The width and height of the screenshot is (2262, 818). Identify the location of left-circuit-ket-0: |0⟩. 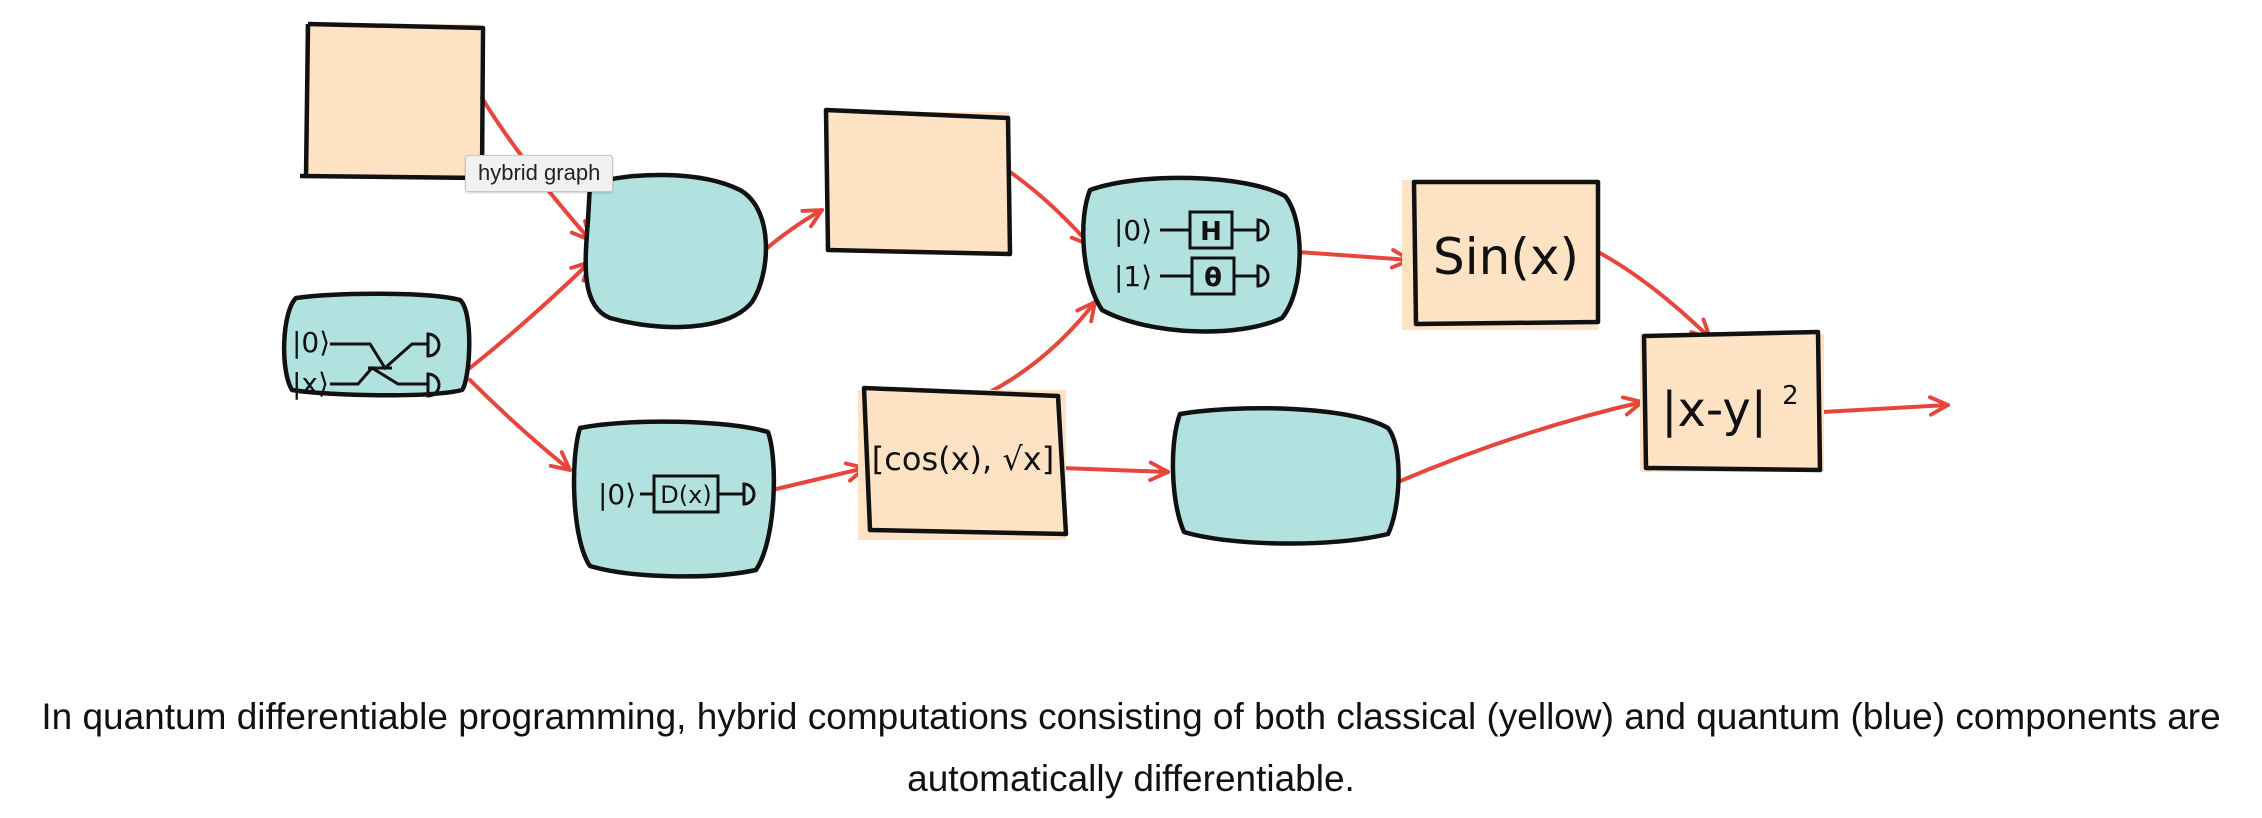
(311, 342).